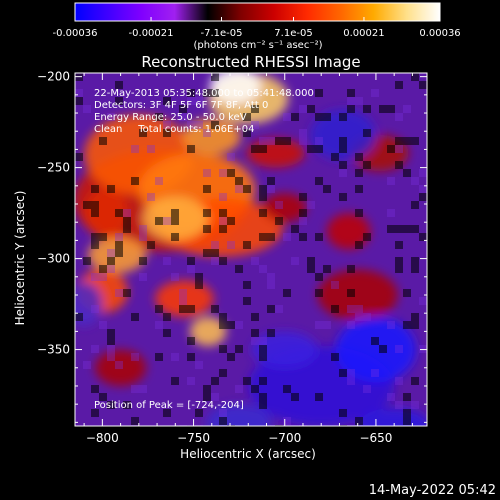  What do you see at coordinates (102, 438) in the screenshot?
I see `x-tick-label: −800` at bounding box center [102, 438].